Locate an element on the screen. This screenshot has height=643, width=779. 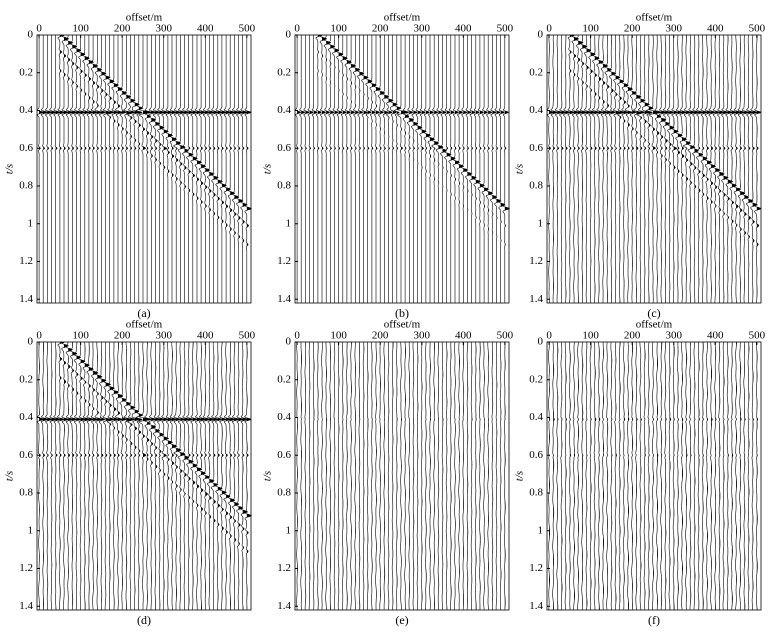
panel-caption: (a) is located at coordinates (143, 313).